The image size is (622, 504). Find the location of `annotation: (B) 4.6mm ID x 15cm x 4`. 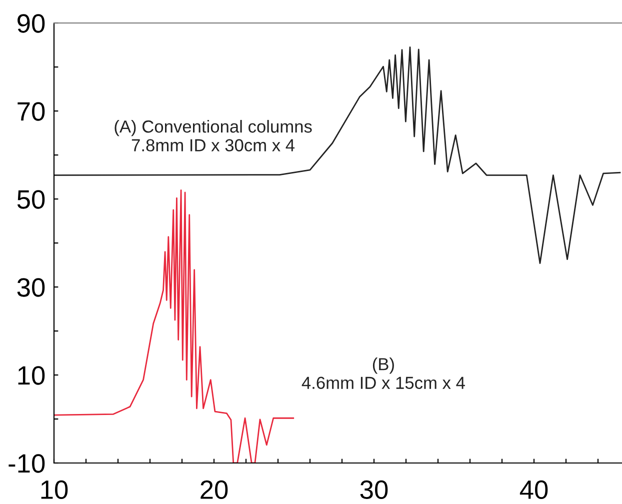

annotation: (B) 4.6mm ID x 15cm x 4 is located at coordinates (383, 374).